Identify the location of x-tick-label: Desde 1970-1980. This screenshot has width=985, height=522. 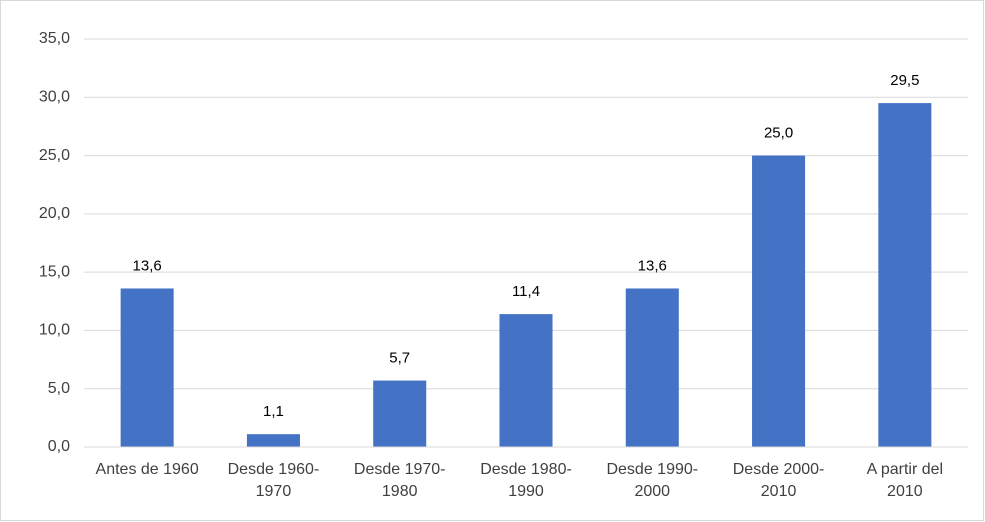
(400, 480).